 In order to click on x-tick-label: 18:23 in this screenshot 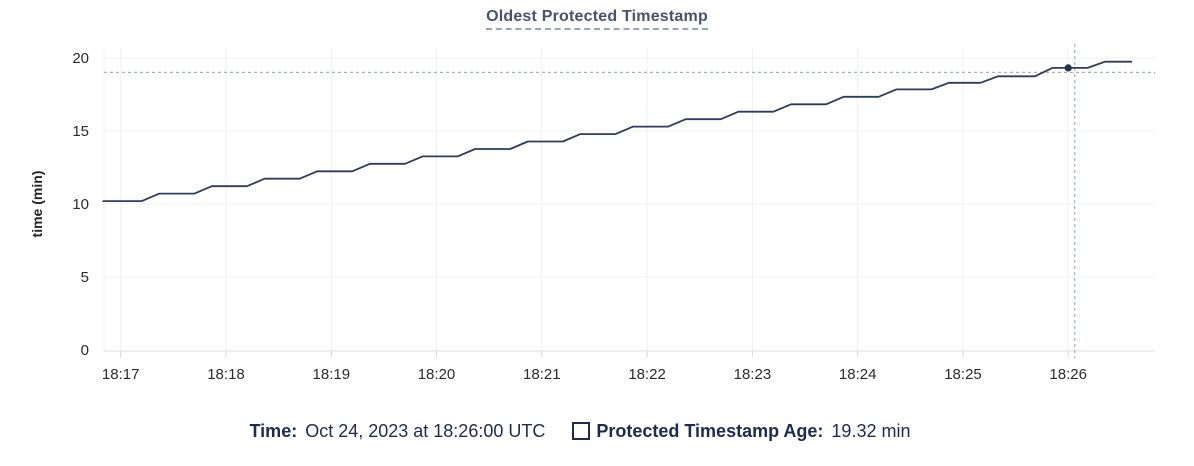, I will do `click(753, 374)`.